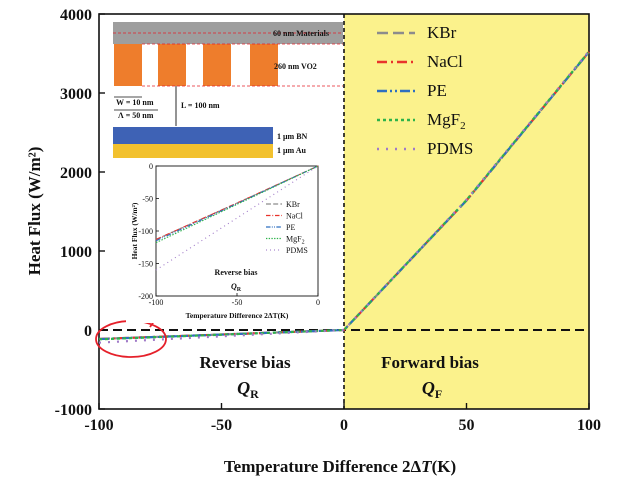  I want to click on y-tick-label: 3000, so click(76, 94).